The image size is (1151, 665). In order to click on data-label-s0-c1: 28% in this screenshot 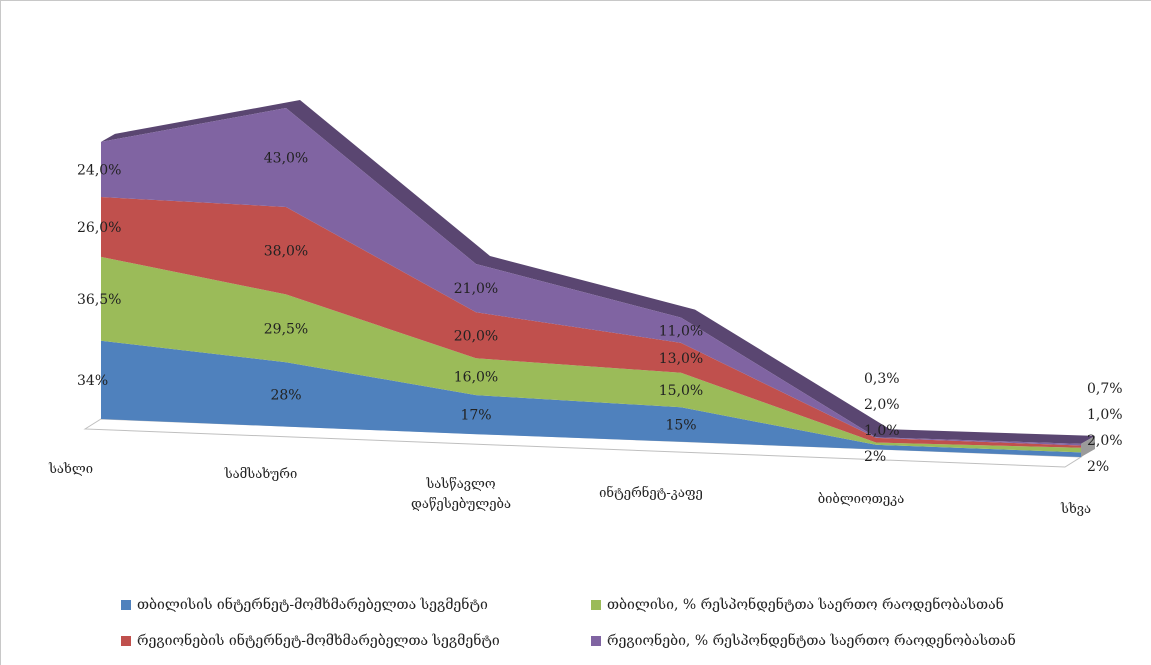, I will do `click(285, 395)`.